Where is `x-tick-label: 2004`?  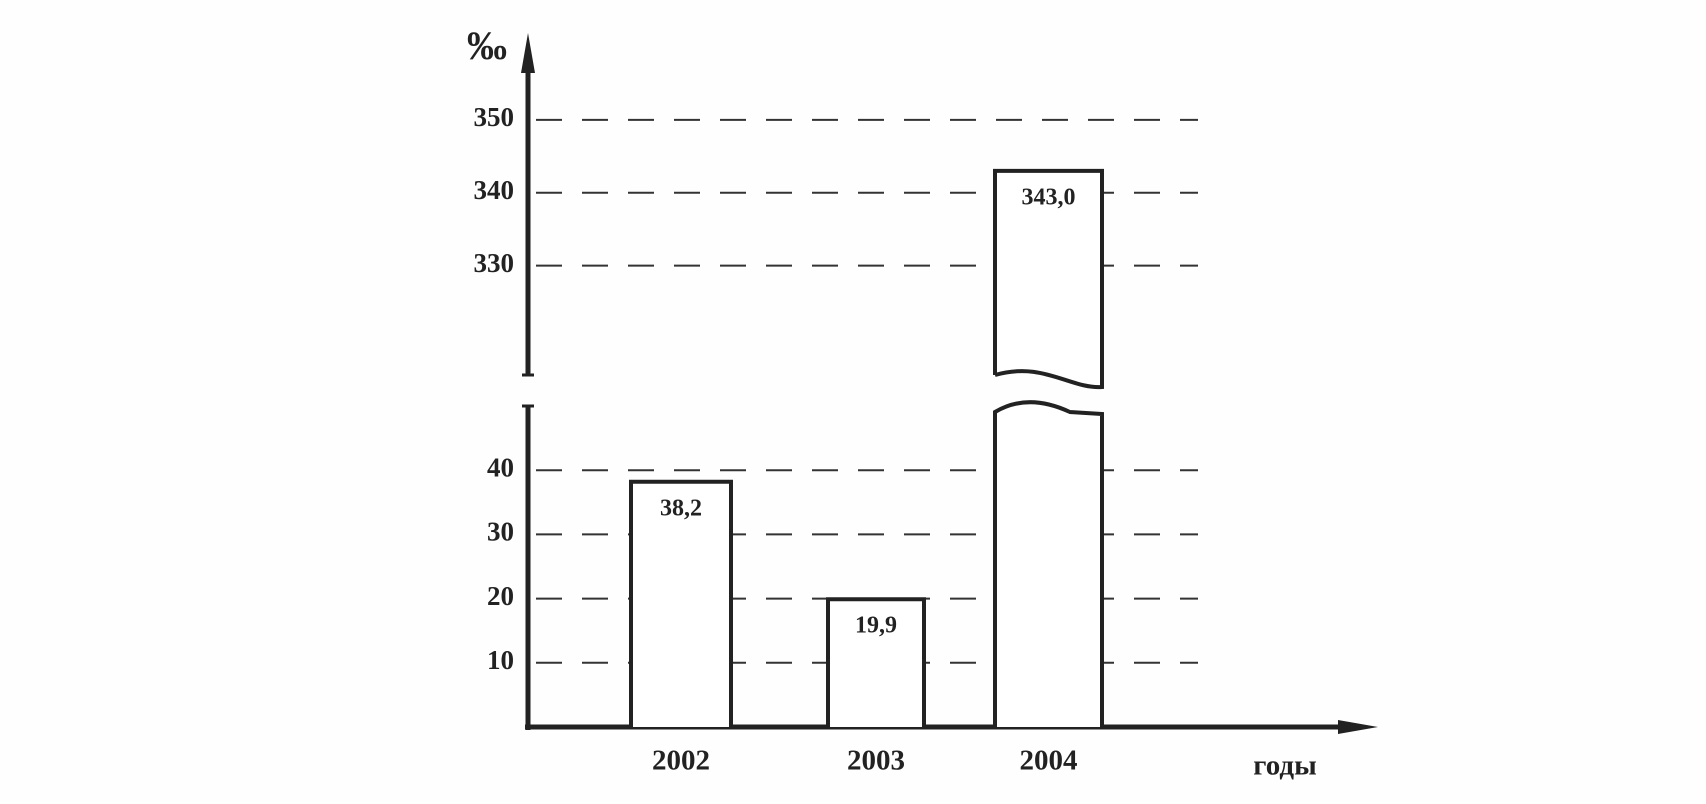 x-tick-label: 2004 is located at coordinates (1049, 761).